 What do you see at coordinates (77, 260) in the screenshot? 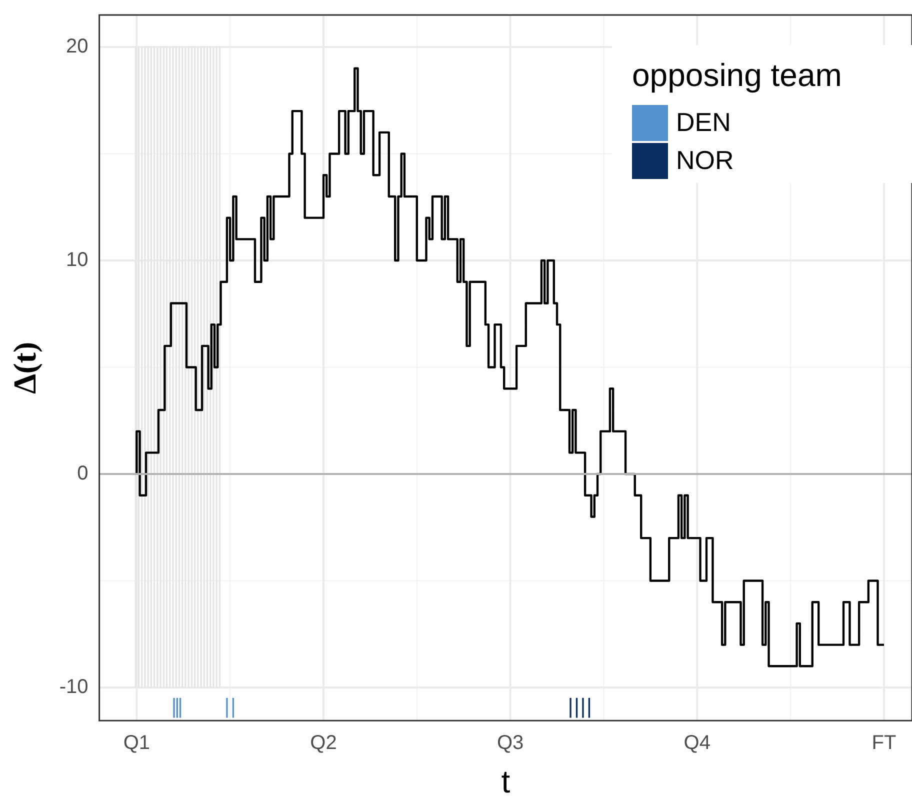
I see `y-tick-label: 10` at bounding box center [77, 260].